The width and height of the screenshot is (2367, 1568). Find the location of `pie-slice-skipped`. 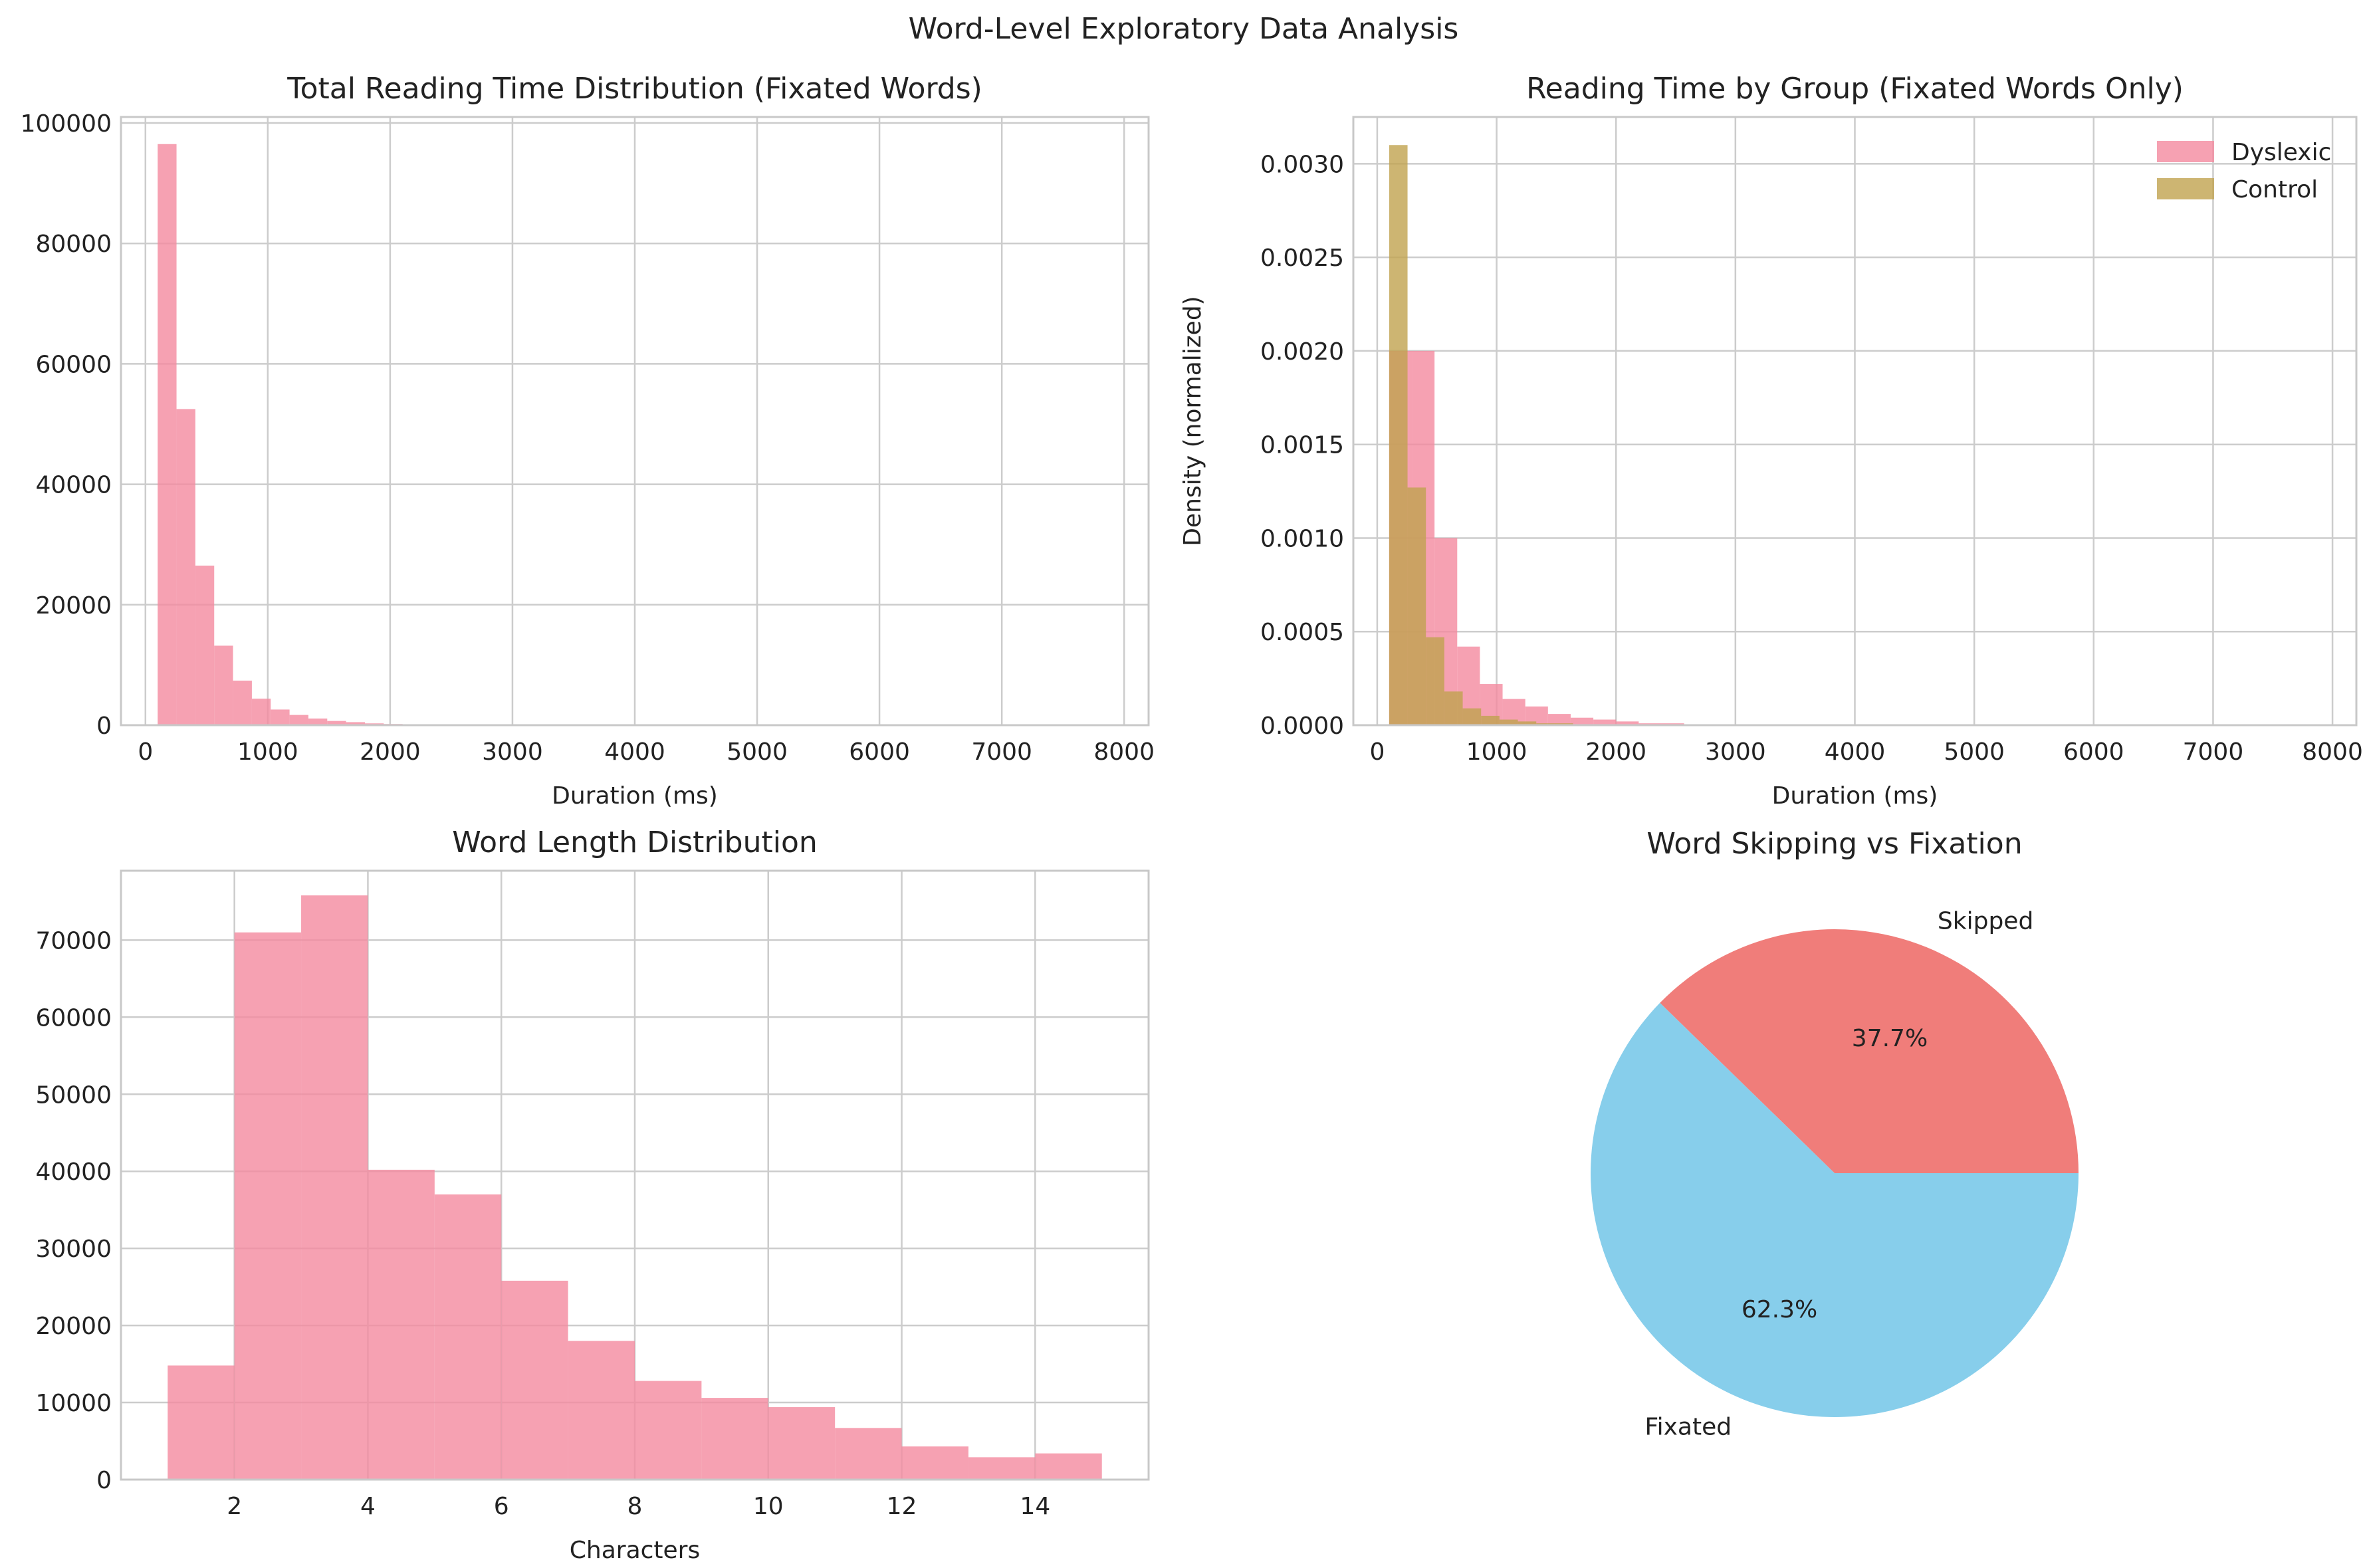

pie-slice-skipped is located at coordinates (1869, 1051).